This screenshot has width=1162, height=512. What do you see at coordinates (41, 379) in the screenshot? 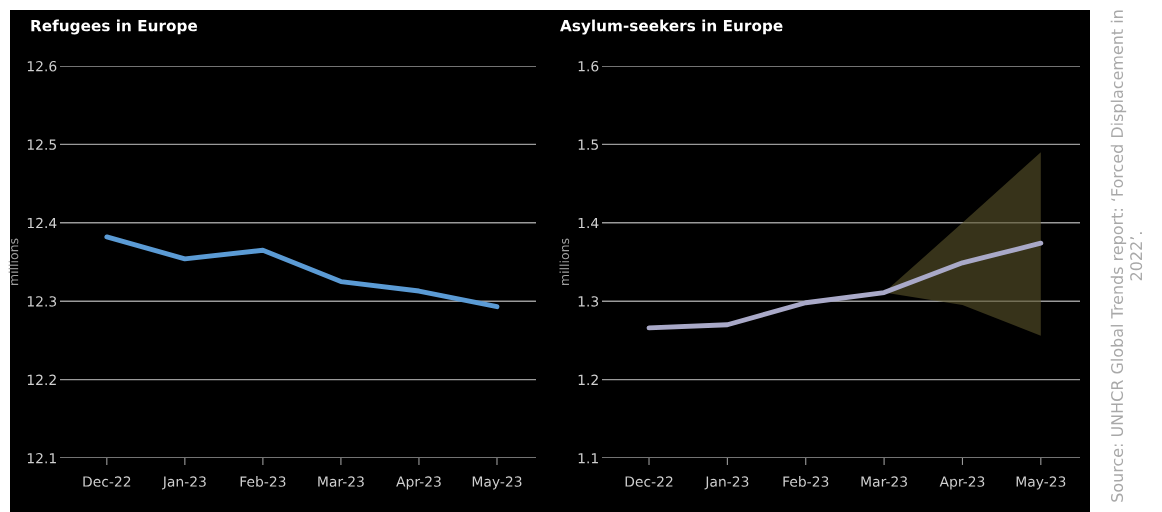
I see `y-tick-label: 12.2` at bounding box center [41, 379].